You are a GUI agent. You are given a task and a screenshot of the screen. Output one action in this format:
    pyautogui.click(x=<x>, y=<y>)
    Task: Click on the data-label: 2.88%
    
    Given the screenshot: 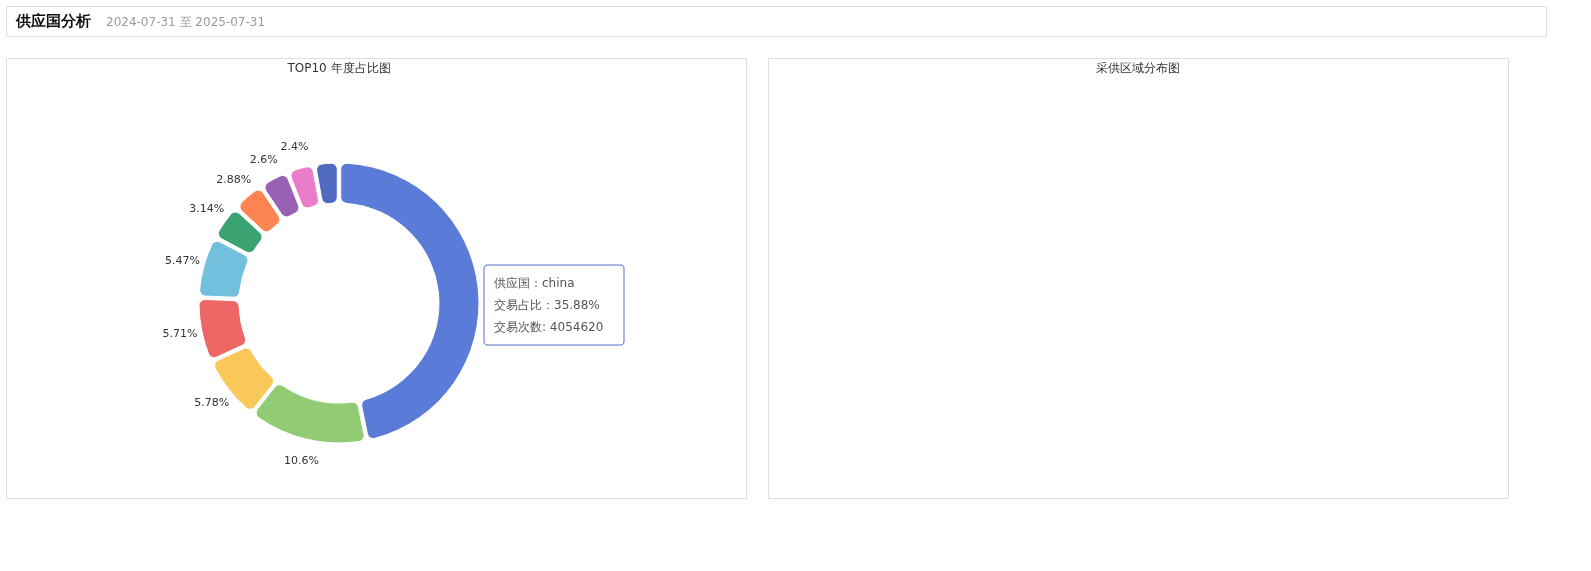 What is the action you would take?
    pyautogui.click(x=234, y=179)
    